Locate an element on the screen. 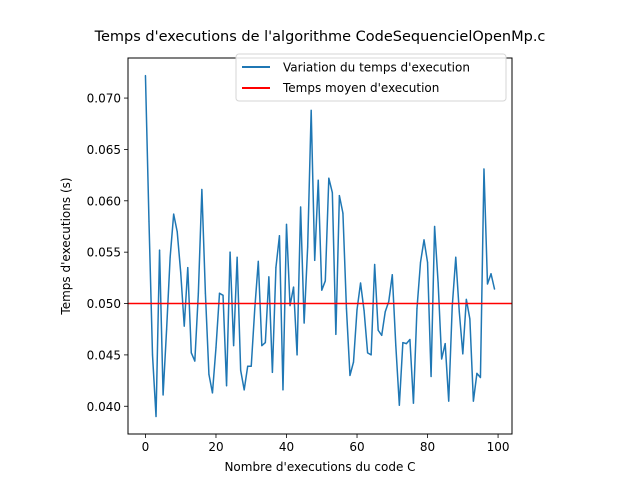 Image resolution: width=640 pixels, height=480 pixels. legend-box is located at coordinates (371, 77).